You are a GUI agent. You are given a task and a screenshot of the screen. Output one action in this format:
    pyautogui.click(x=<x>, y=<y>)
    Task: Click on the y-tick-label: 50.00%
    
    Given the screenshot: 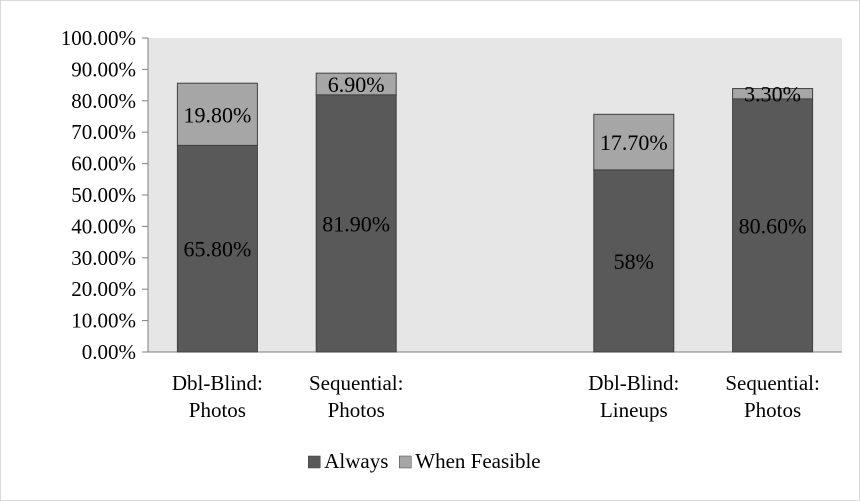 What is the action you would take?
    pyautogui.click(x=103, y=195)
    